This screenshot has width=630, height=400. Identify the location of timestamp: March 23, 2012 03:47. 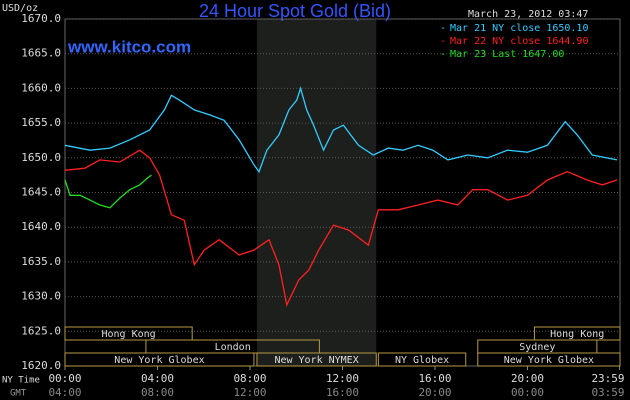
(528, 14).